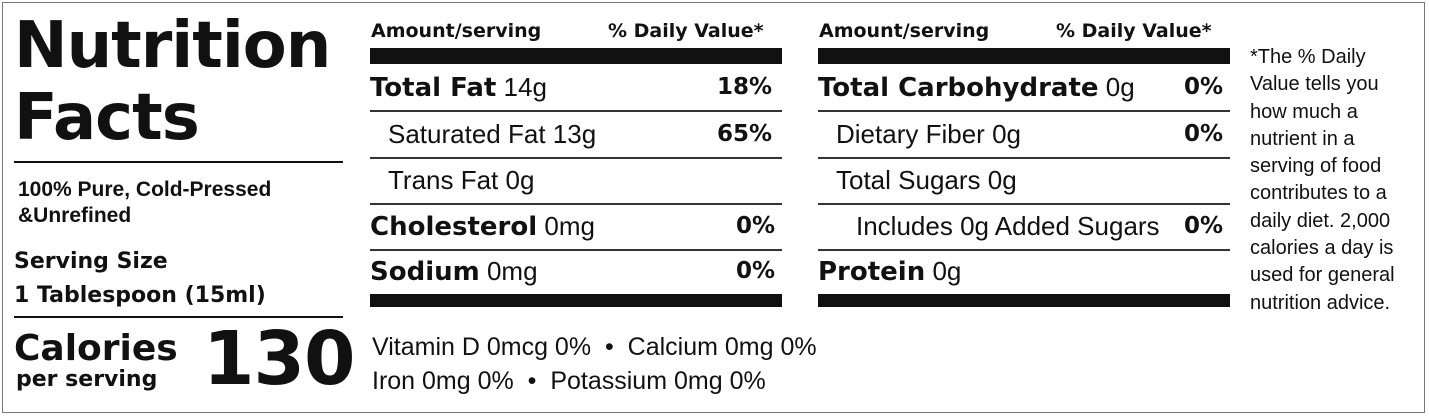  Describe the element at coordinates (569, 381) in the screenshot. I see `micronutrients-line2: Iron 0mg 0% • Potassium 0mg 0%` at that location.